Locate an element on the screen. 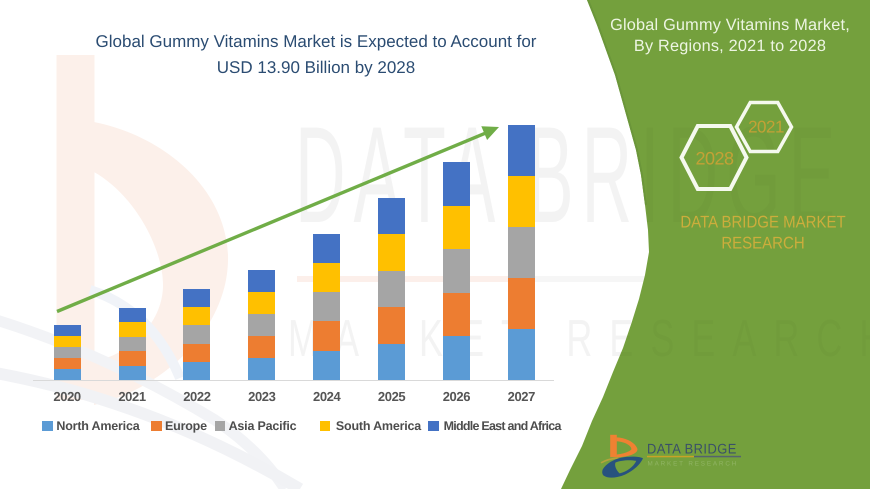 Image resolution: width=870 pixels, height=489 pixels. svg-text: By Regions, 2021 to 2028 is located at coordinates (730, 46).